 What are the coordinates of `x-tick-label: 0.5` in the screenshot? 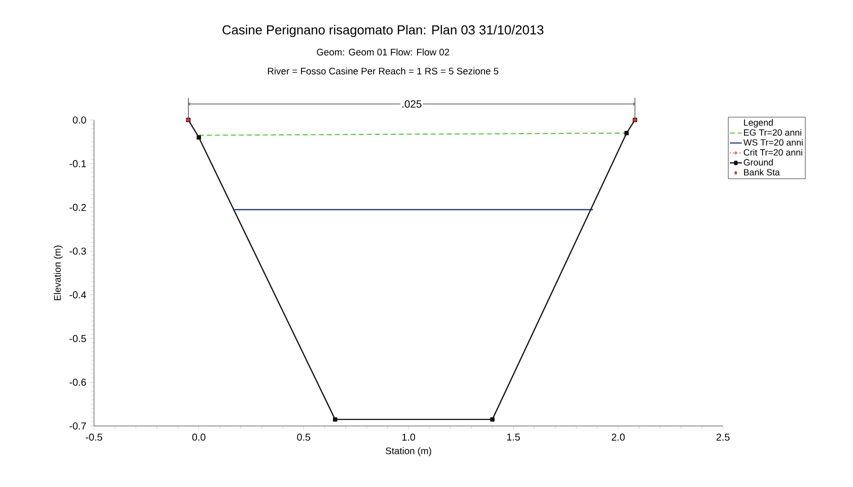 It's located at (303, 437).